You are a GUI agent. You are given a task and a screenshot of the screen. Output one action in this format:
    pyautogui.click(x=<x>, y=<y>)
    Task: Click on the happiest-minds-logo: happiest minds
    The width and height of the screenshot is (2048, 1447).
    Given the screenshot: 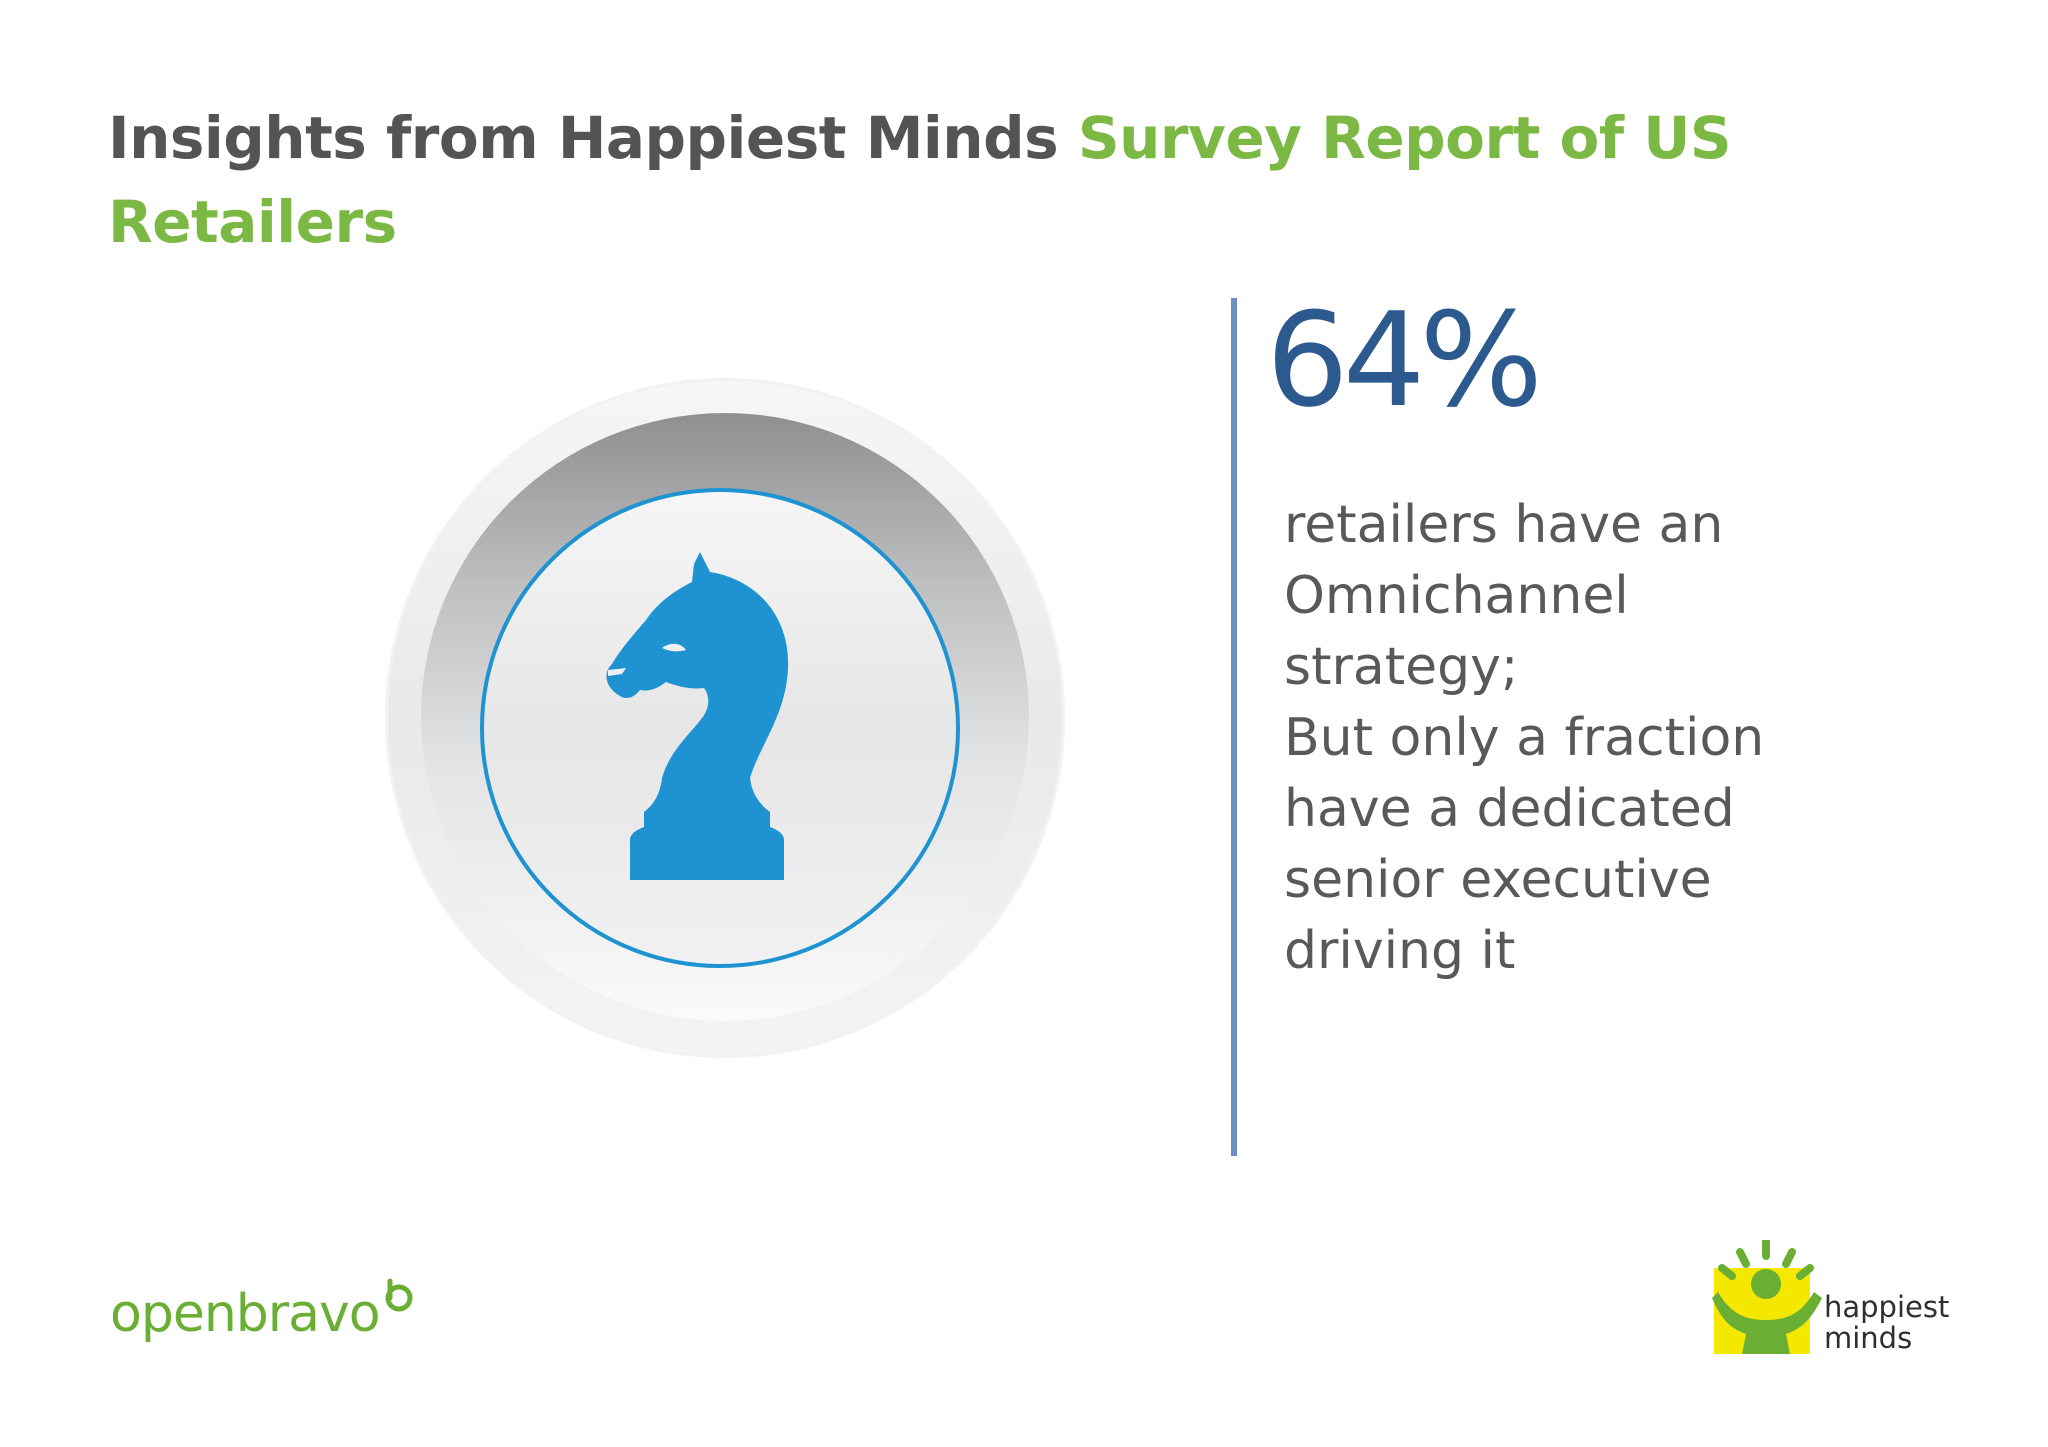 What is the action you would take?
    pyautogui.click(x=1860, y=1300)
    